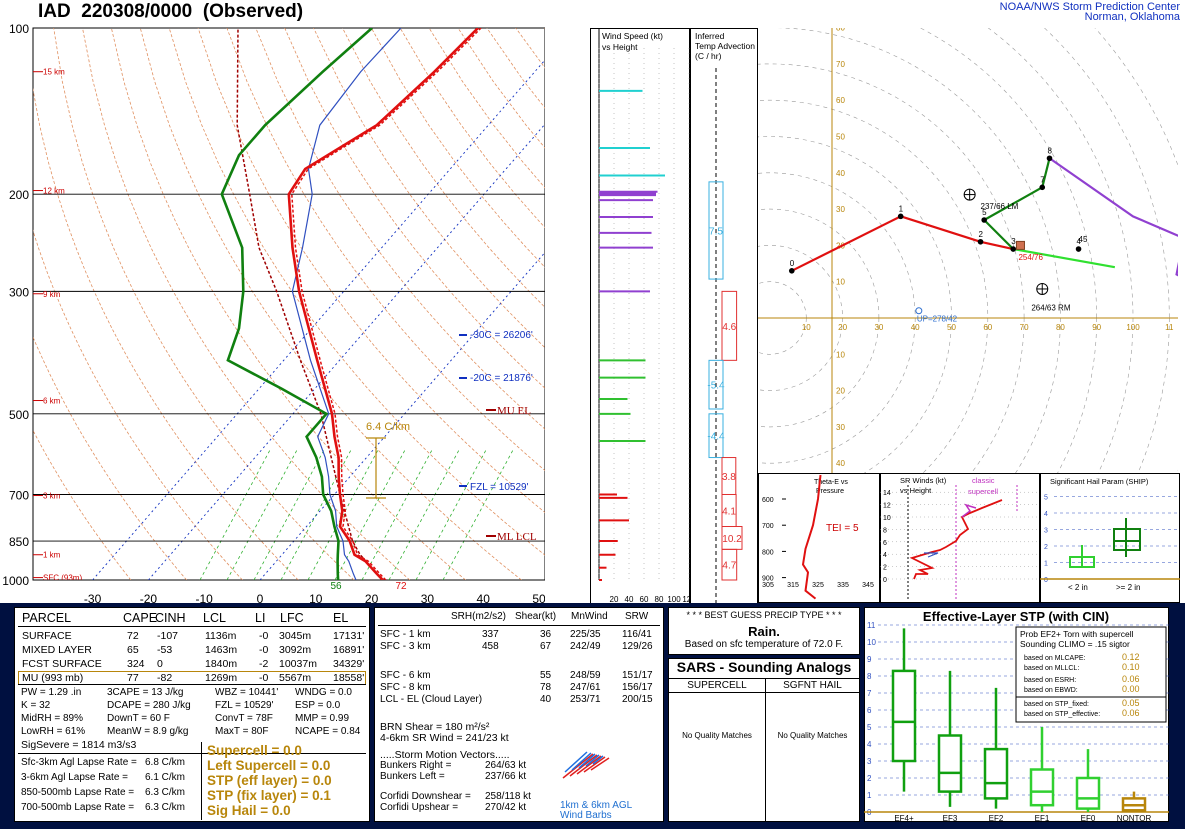 The image size is (1185, 829). What do you see at coordinates (298, 664) in the screenshot?
I see `parcel-cell: 10037m` at bounding box center [298, 664].